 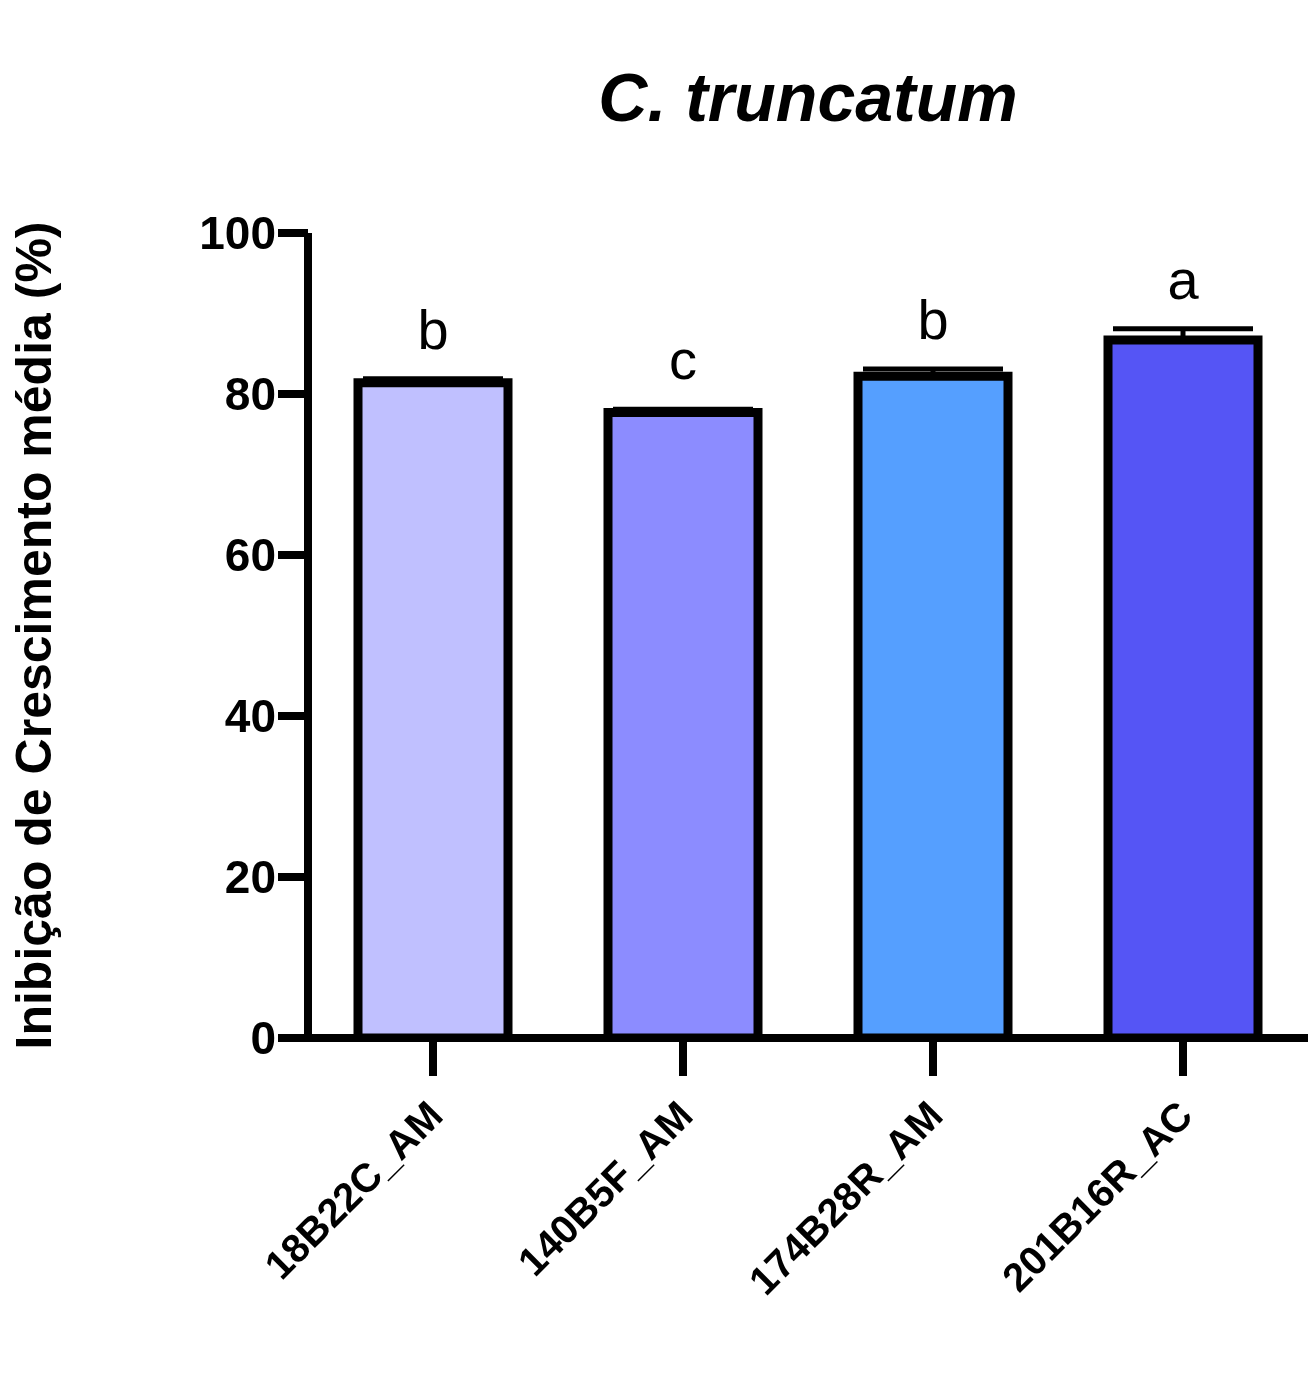 I want to click on y-axis-title: Inibição de Crescimento média (%), so click(x=33, y=635).